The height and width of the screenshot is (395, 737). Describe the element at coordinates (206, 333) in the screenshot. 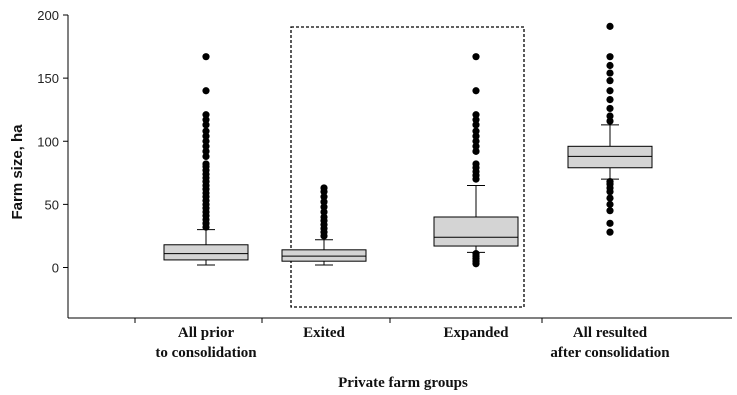

I see `category-label: All prior` at that location.